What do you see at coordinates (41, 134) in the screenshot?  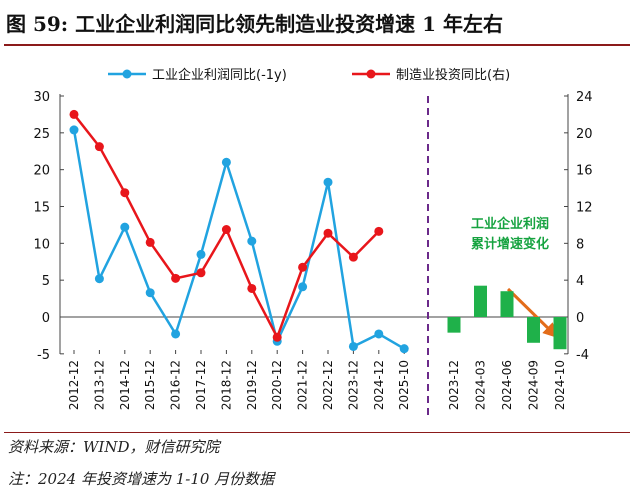 I see `left-tick-label: 25` at bounding box center [41, 134].